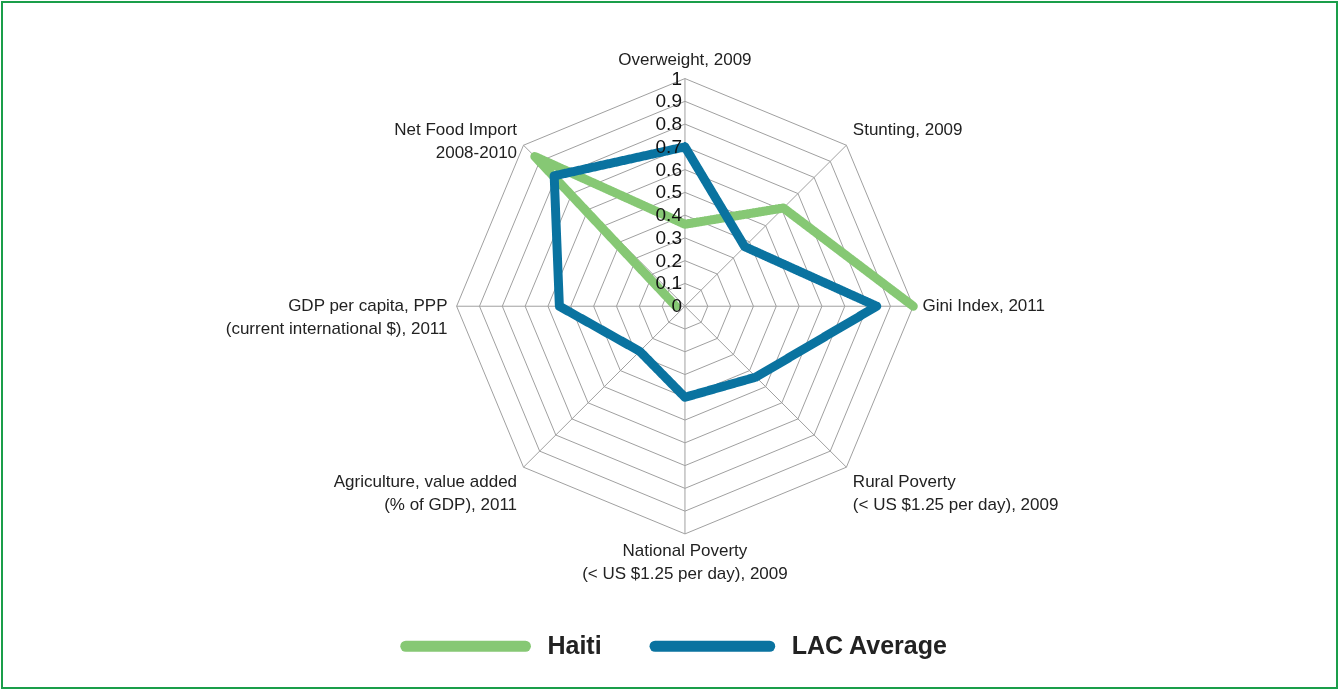  Describe the element at coordinates (456, 140) in the screenshot. I see `spoke-label: Net Food Import 2008-2010` at that location.